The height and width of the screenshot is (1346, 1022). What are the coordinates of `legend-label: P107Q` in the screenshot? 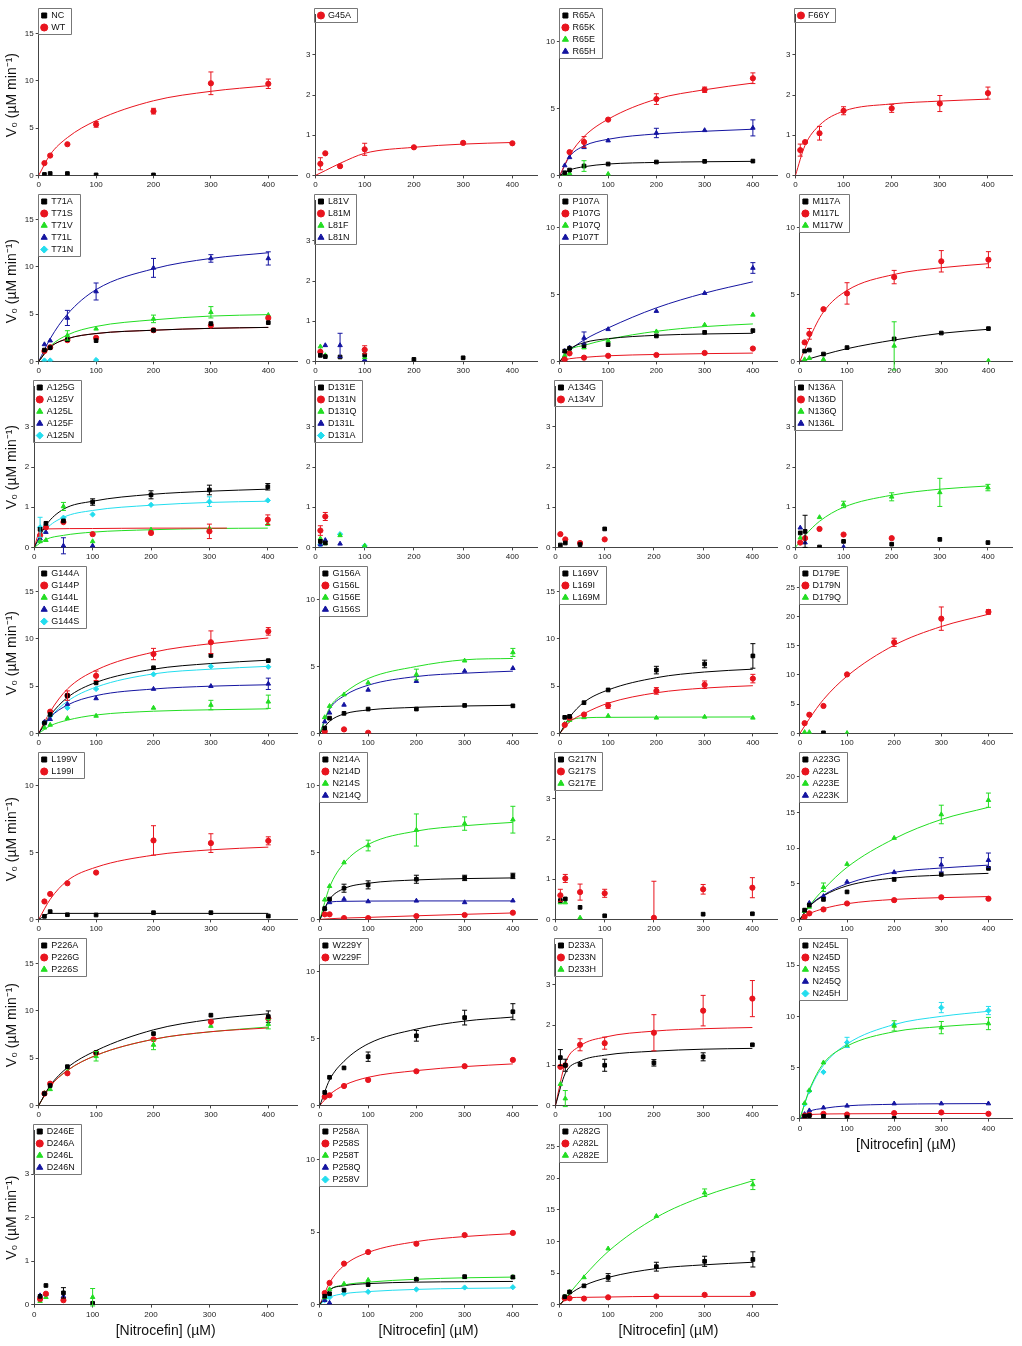 It's located at (586, 224).